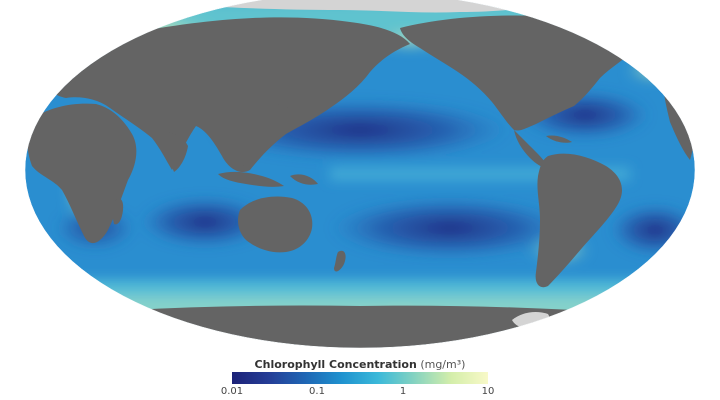 The image size is (720, 400). What do you see at coordinates (176, 152) in the screenshot?
I see `landmass-india` at bounding box center [176, 152].